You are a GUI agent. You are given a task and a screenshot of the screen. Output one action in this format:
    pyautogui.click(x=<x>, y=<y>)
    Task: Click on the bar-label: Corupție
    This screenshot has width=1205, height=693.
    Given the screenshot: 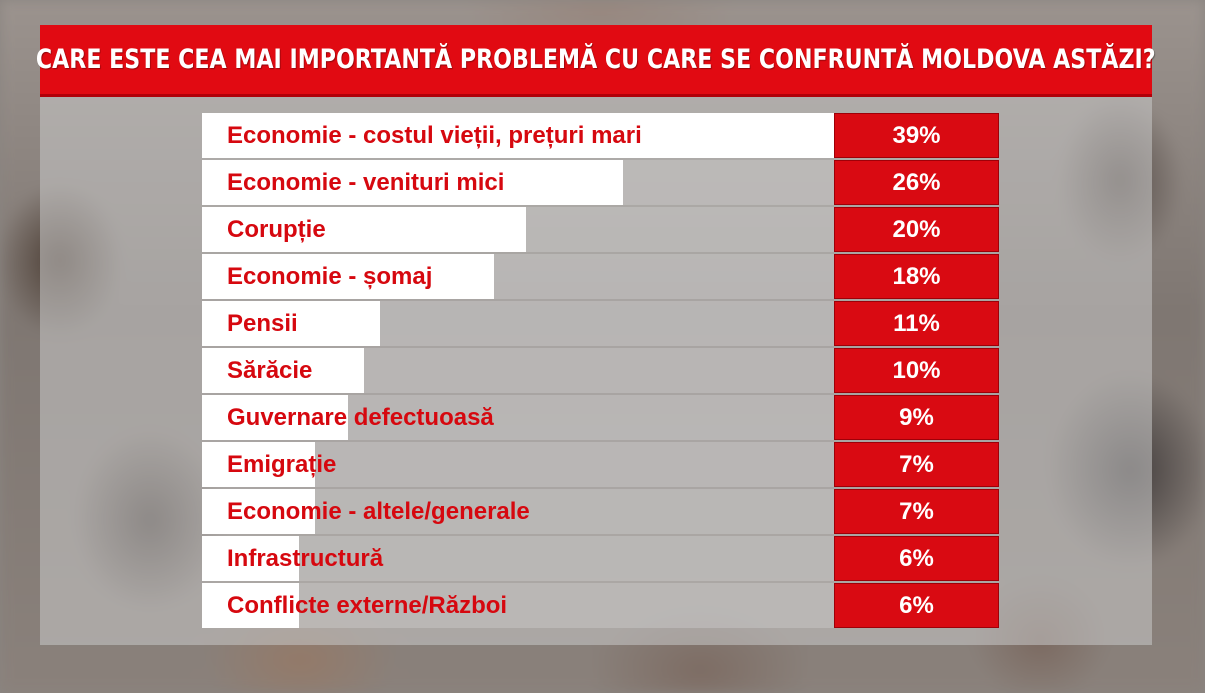 What is the action you would take?
    pyautogui.click(x=276, y=229)
    